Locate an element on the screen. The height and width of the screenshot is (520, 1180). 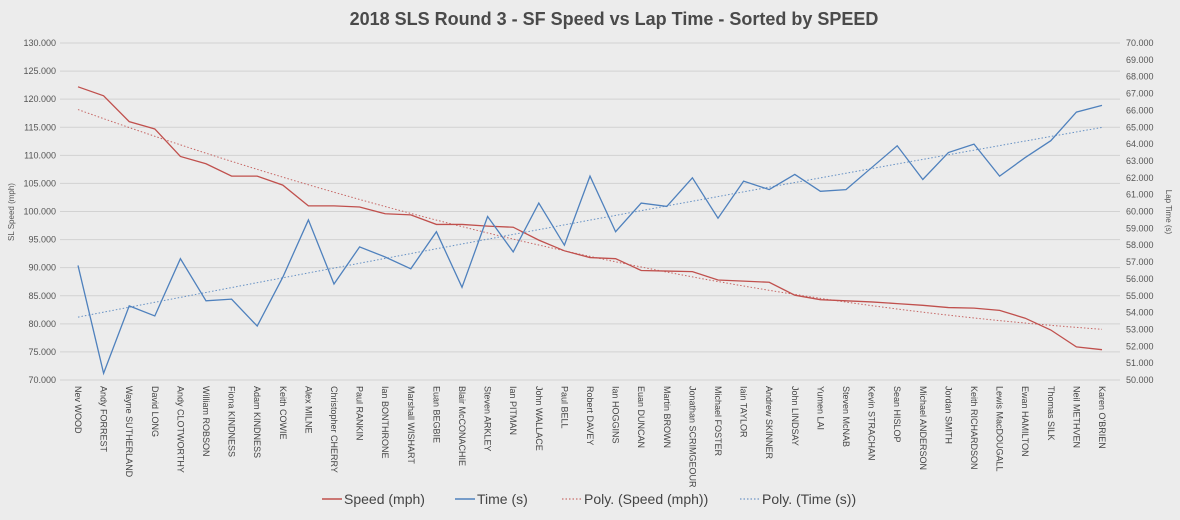
right-tick-label: 60.000 is located at coordinates (1140, 212).